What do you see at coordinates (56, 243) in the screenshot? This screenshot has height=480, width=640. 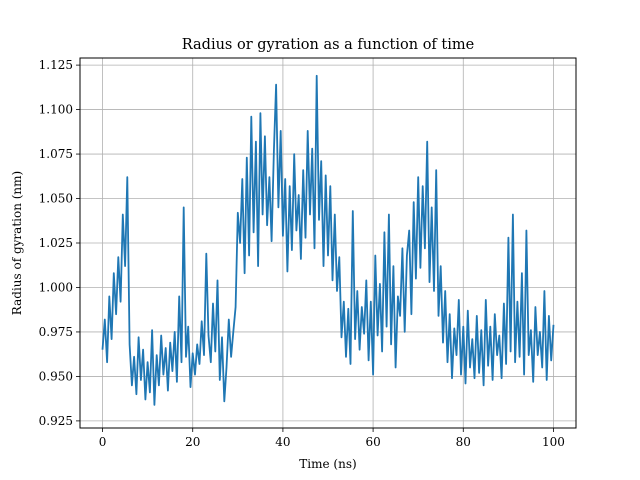 I see `y-tick-label: 1.025` at bounding box center [56, 243].